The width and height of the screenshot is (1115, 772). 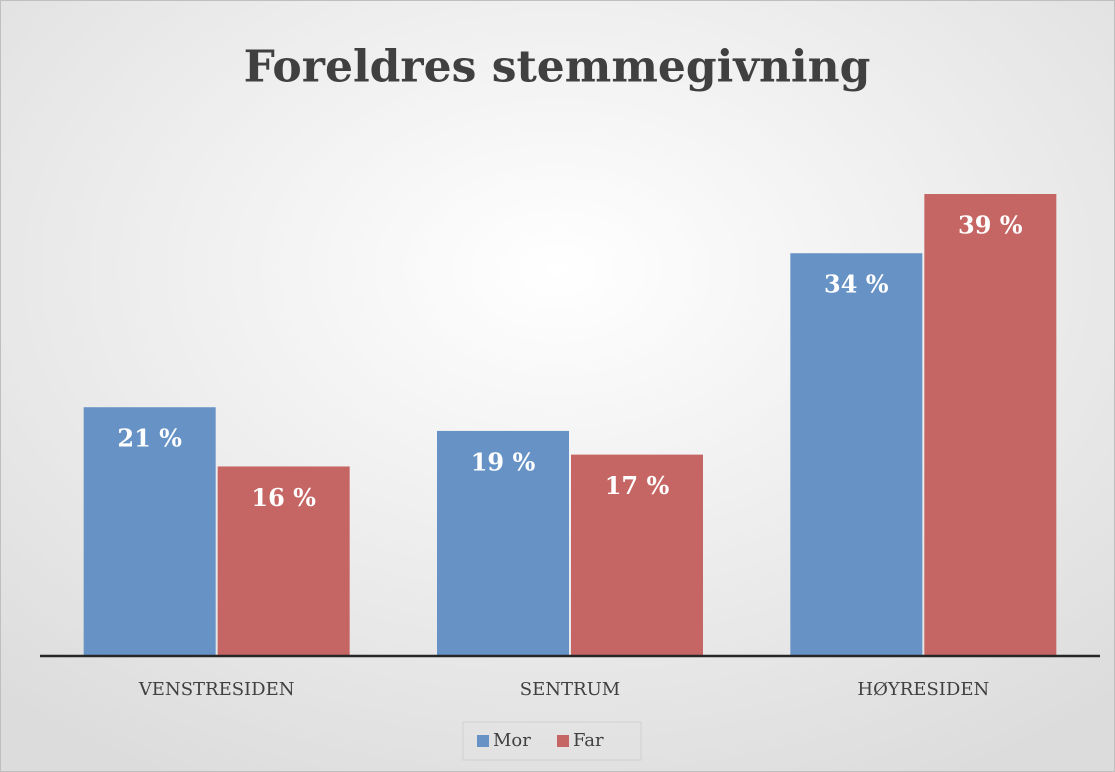 I want to click on x-tick-label: VENSTRESIDEN, so click(x=216, y=689).